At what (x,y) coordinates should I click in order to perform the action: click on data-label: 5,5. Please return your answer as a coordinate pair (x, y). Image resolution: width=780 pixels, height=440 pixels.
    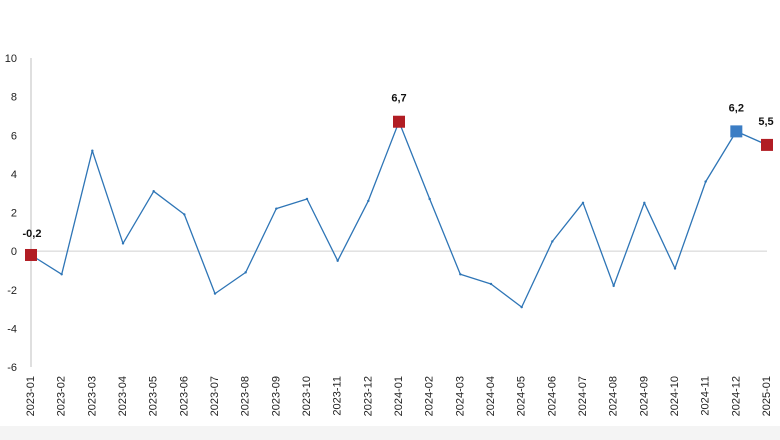
    Looking at the image, I should click on (765, 122).